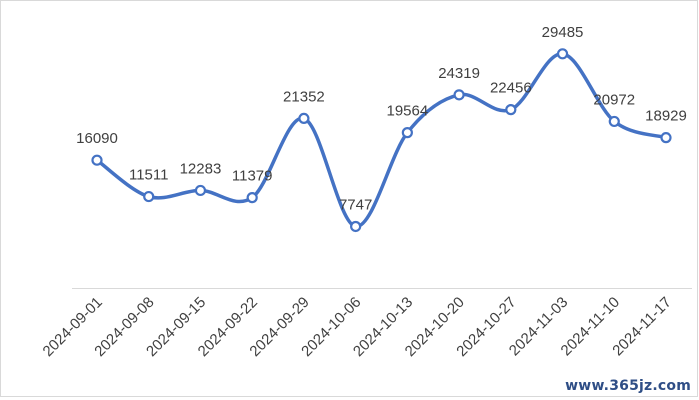 This screenshot has height=400, width=699. I want to click on data-label-9: 22456, so click(511, 88).